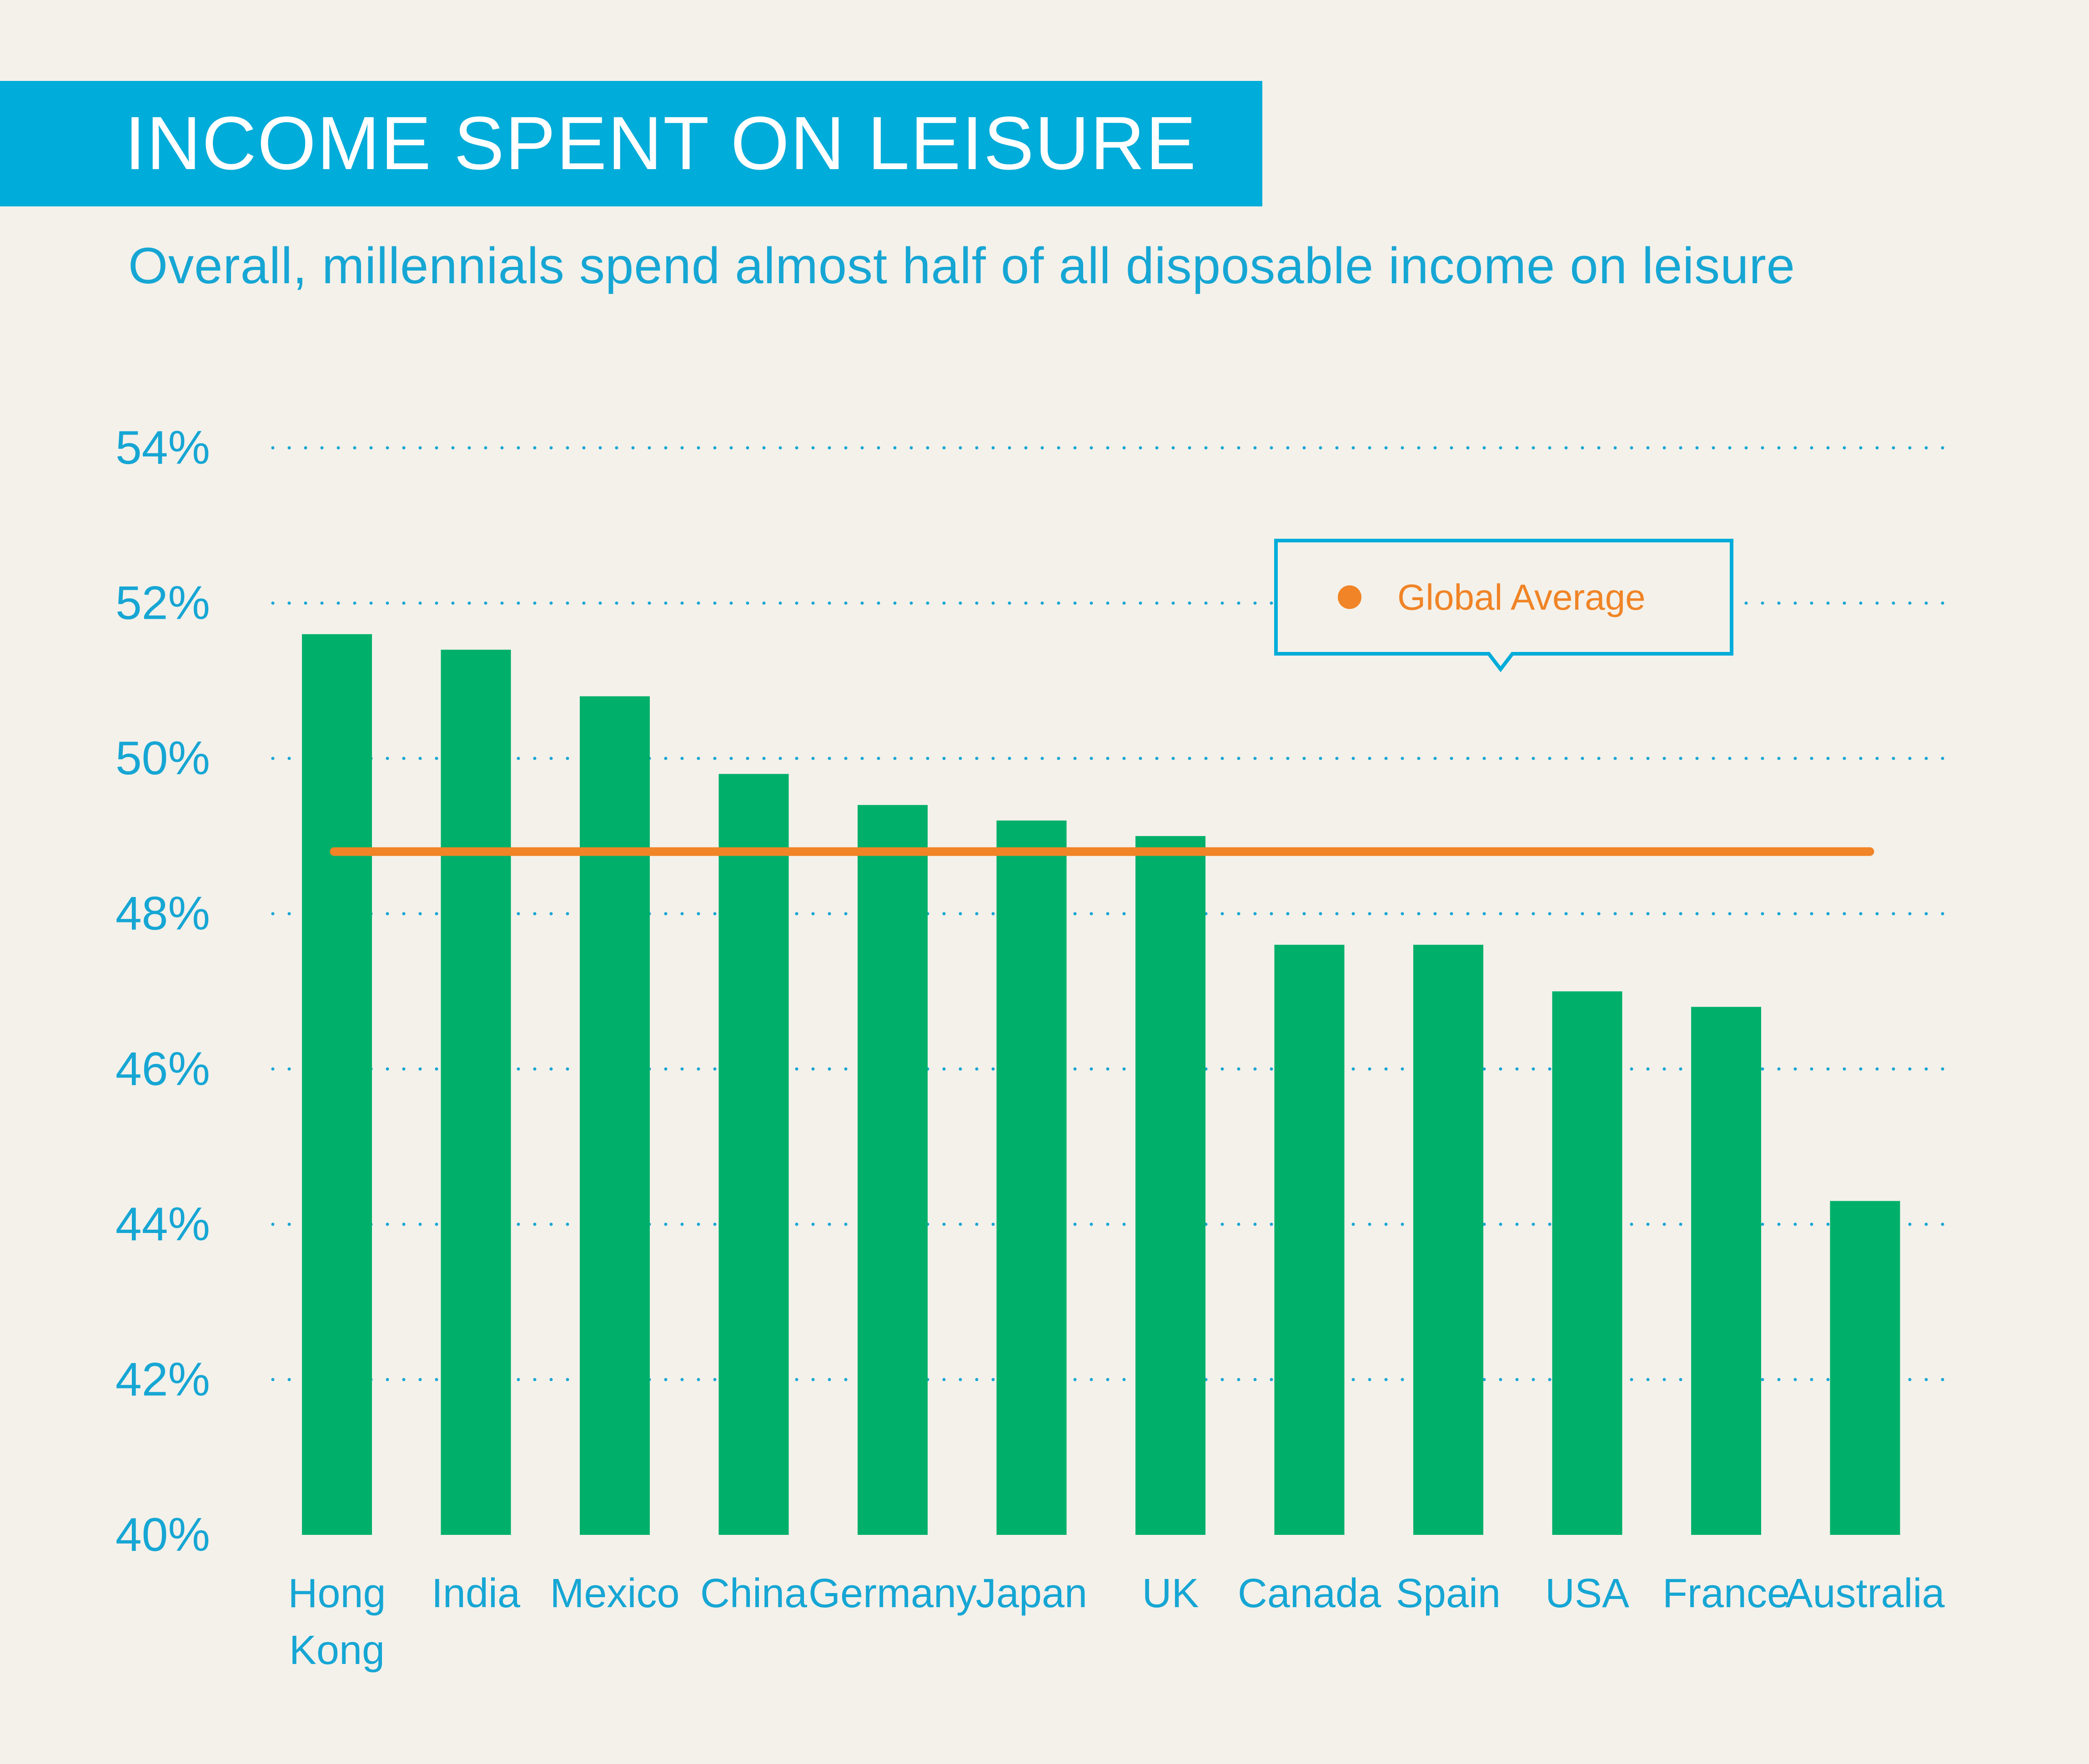 The height and width of the screenshot is (1764, 2089). Describe the element at coordinates (162, 447) in the screenshot. I see `y-tick-label: 54%` at that location.